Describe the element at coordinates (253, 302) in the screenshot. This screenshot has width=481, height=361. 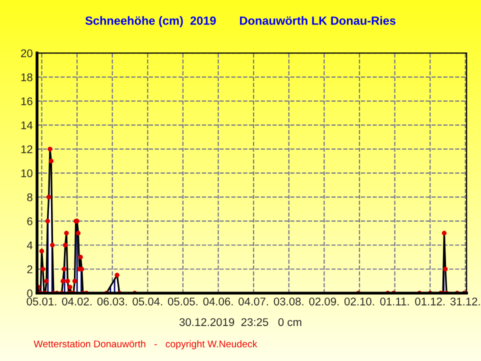
I see `x-tick-label: 04.07.` at that location.